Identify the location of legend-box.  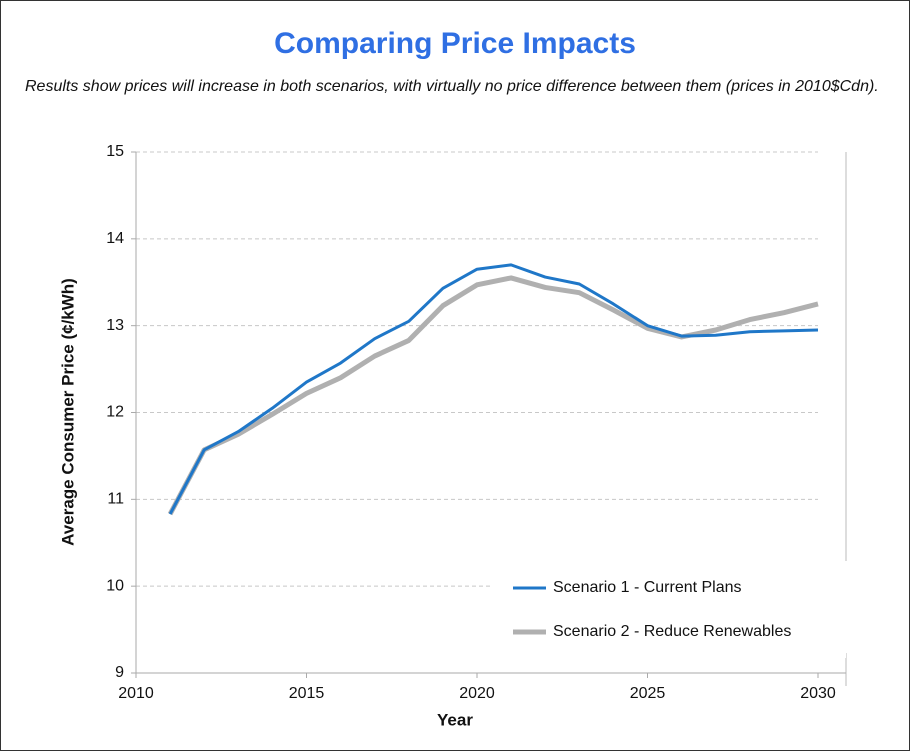
(668, 613).